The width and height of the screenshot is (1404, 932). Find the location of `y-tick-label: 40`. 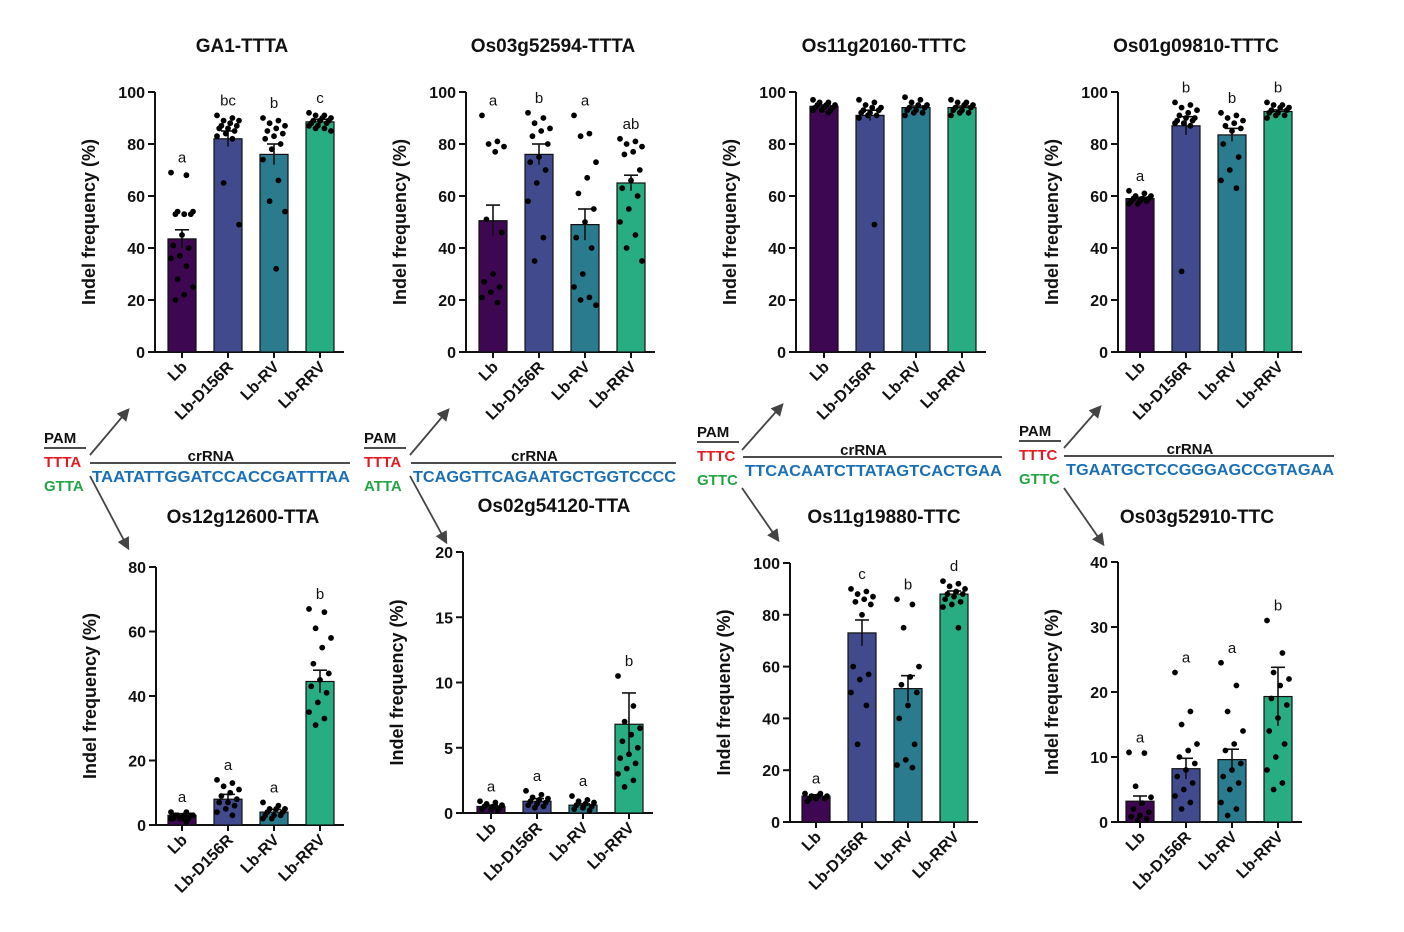

y-tick-label: 40 is located at coordinates (771, 719).